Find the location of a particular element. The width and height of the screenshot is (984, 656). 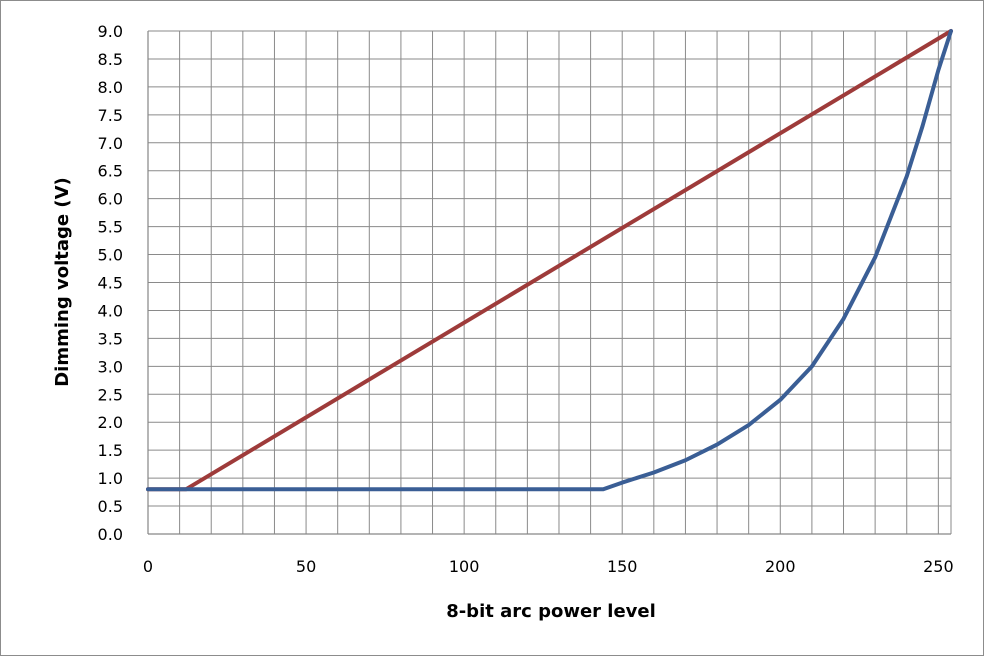

y-tick-label: 7.0 is located at coordinates (110, 143).